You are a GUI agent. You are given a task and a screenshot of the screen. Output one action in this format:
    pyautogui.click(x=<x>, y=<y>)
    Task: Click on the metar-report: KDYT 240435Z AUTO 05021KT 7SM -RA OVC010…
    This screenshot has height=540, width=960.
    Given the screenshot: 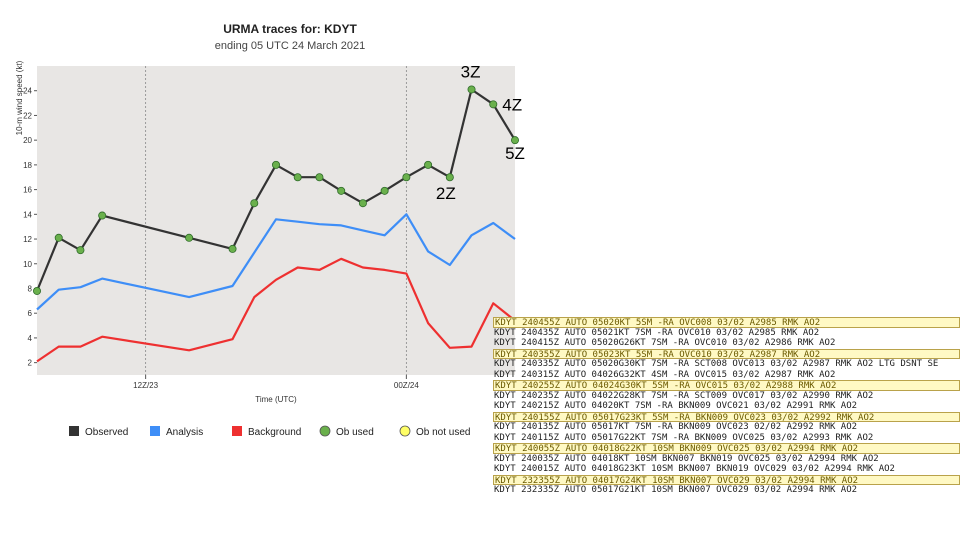 What is the action you would take?
    pyautogui.click(x=657, y=332)
    